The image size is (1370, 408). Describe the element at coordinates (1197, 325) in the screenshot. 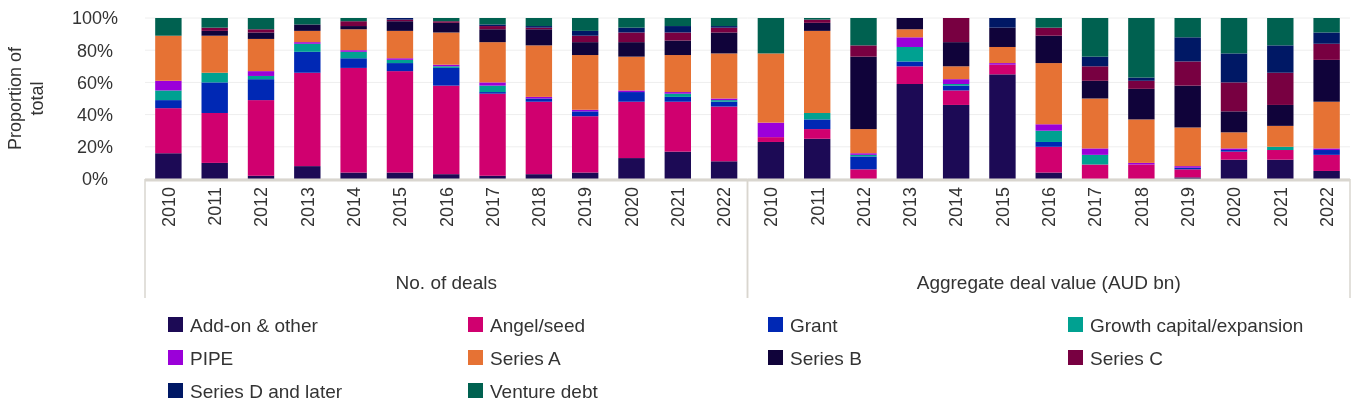

I see `legend-label: Growth capital/expansion` at that location.